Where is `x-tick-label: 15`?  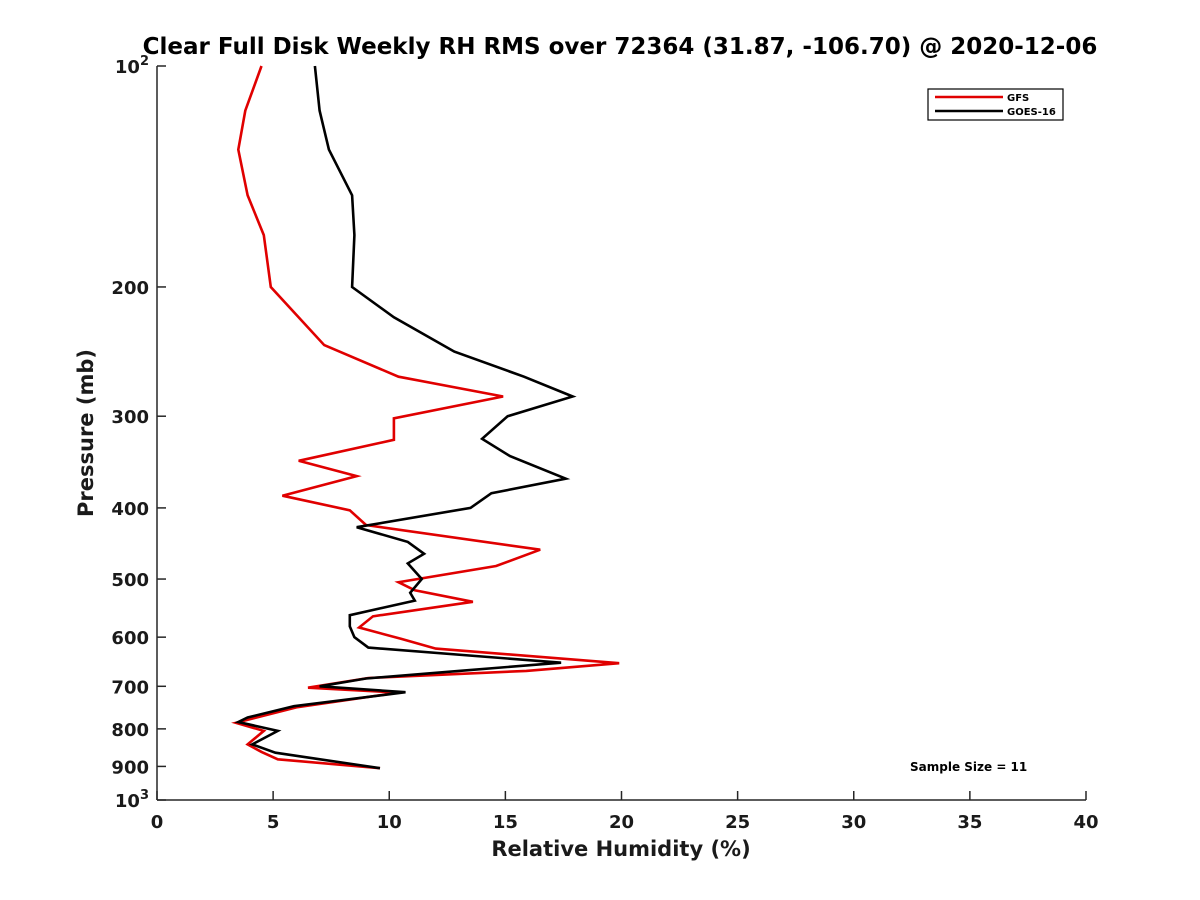 x-tick-label: 15 is located at coordinates (505, 822).